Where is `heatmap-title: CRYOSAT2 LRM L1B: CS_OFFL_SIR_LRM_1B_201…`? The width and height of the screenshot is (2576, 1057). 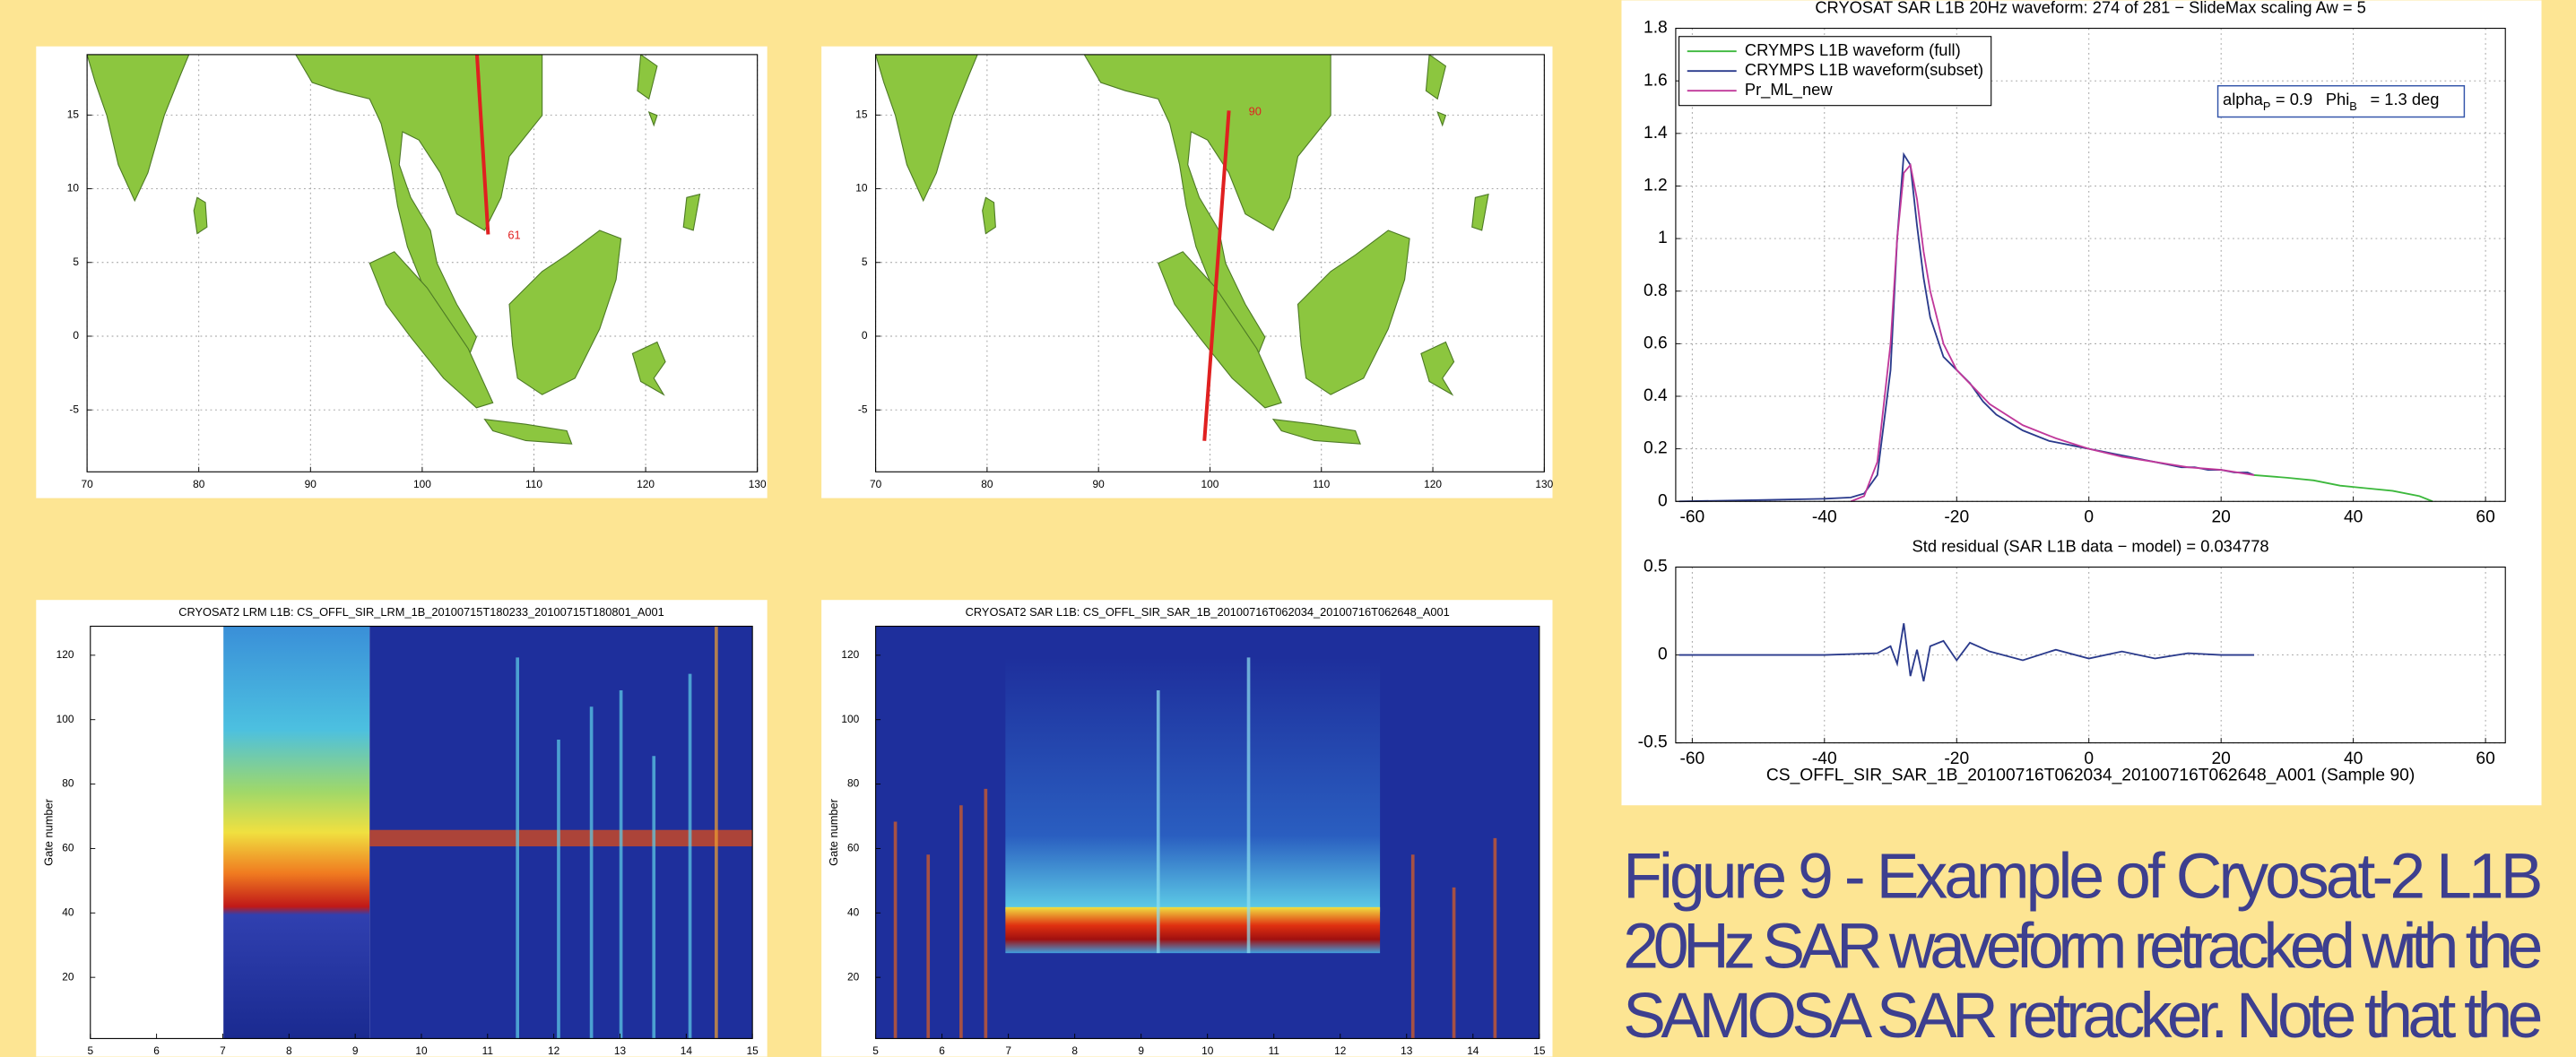
heatmap-title: CRYOSAT2 LRM L1B: CS_OFFL_SIR_LRM_1B_201… is located at coordinates (421, 612).